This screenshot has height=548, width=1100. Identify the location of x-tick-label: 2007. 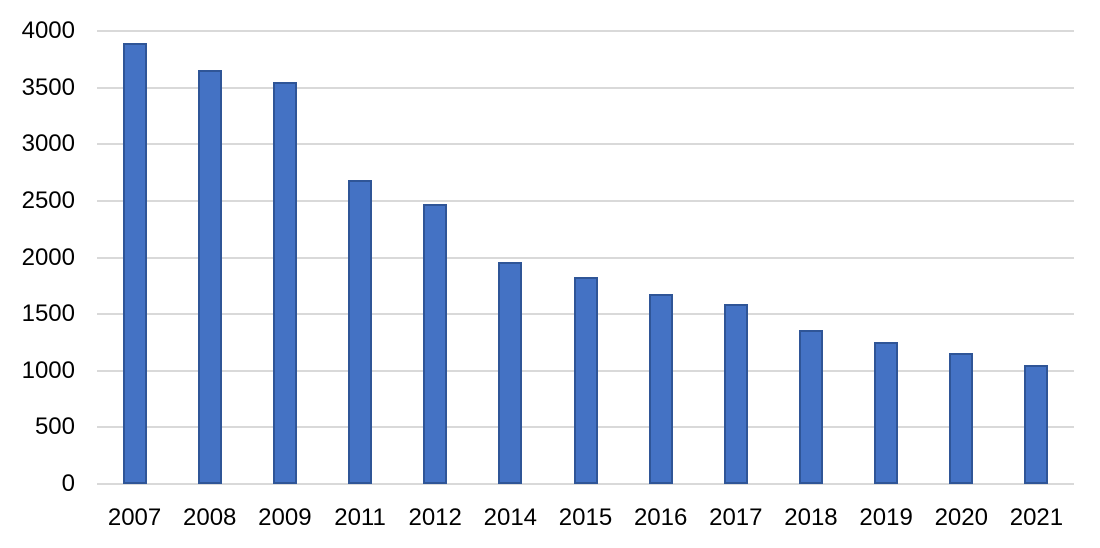
(134, 517).